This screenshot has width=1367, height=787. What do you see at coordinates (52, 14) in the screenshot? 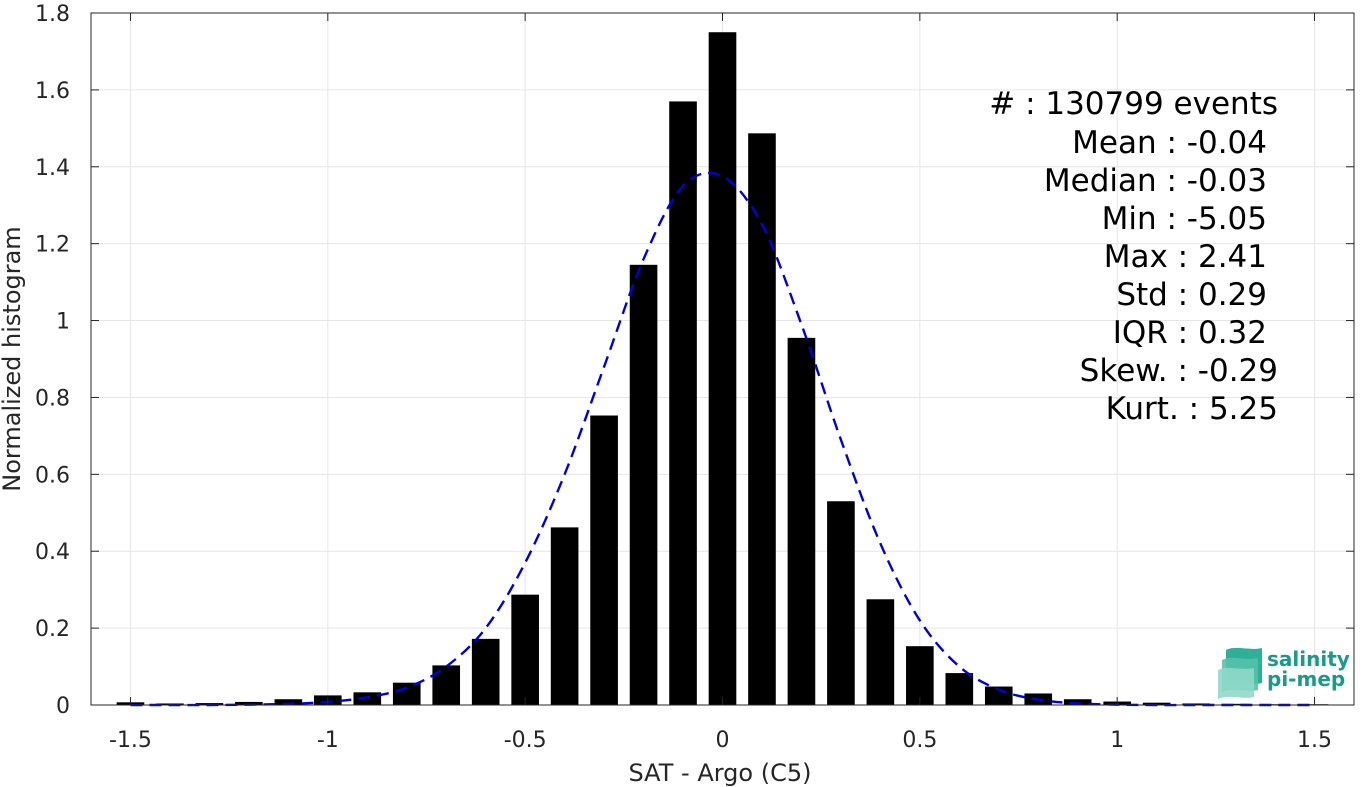
I see `y-tick-label: 1.8` at bounding box center [52, 14].